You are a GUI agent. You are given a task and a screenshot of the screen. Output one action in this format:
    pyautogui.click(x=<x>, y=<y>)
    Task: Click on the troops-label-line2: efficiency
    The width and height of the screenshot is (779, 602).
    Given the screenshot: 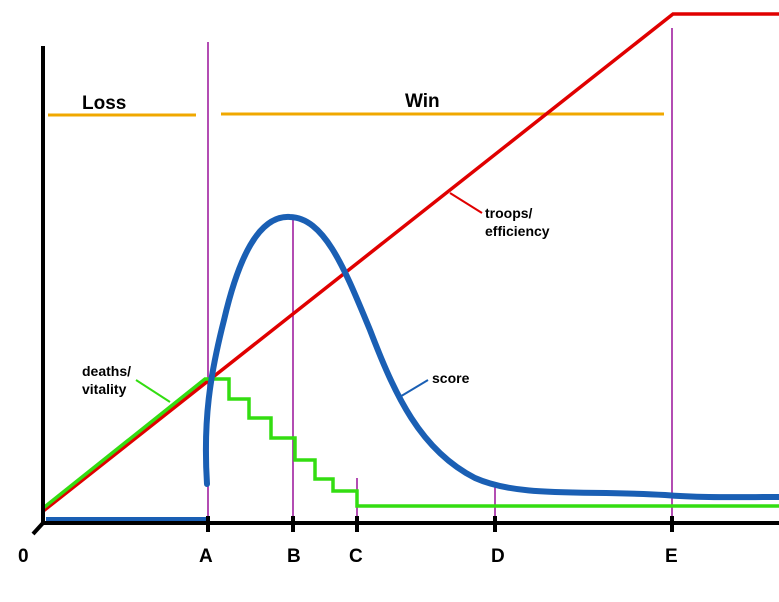 What is the action you would take?
    pyautogui.click(x=517, y=231)
    